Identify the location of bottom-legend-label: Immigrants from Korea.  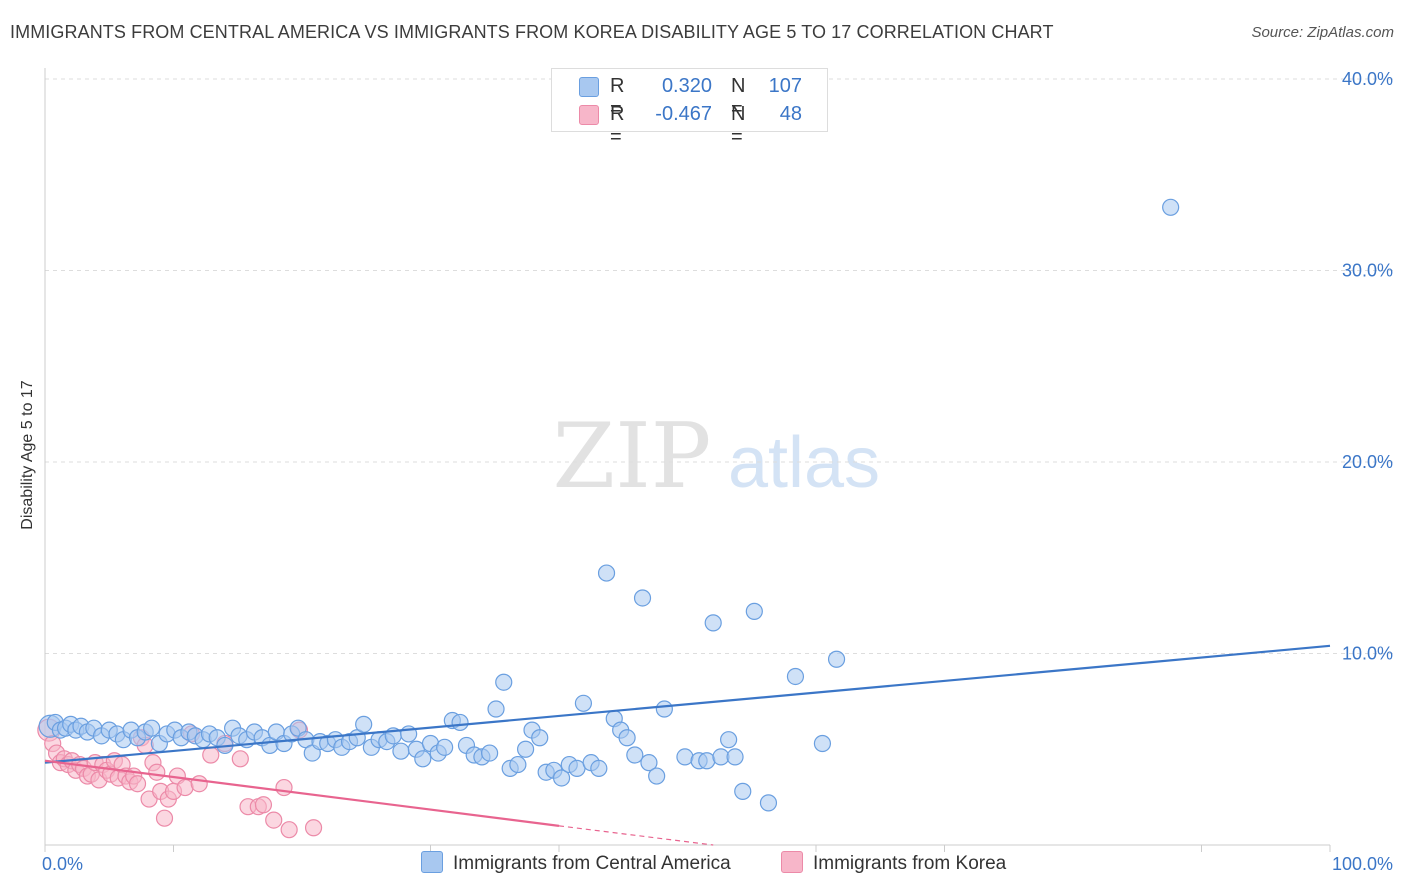
(910, 863).